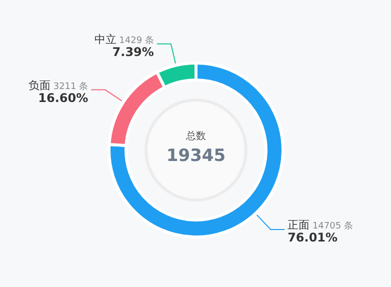  I want to click on text: 7.39%, so click(133, 51).